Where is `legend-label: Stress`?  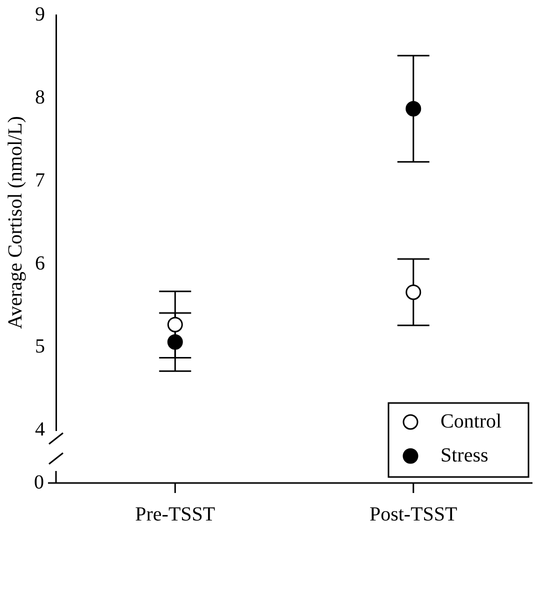 legend-label: Stress is located at coordinates (464, 455).